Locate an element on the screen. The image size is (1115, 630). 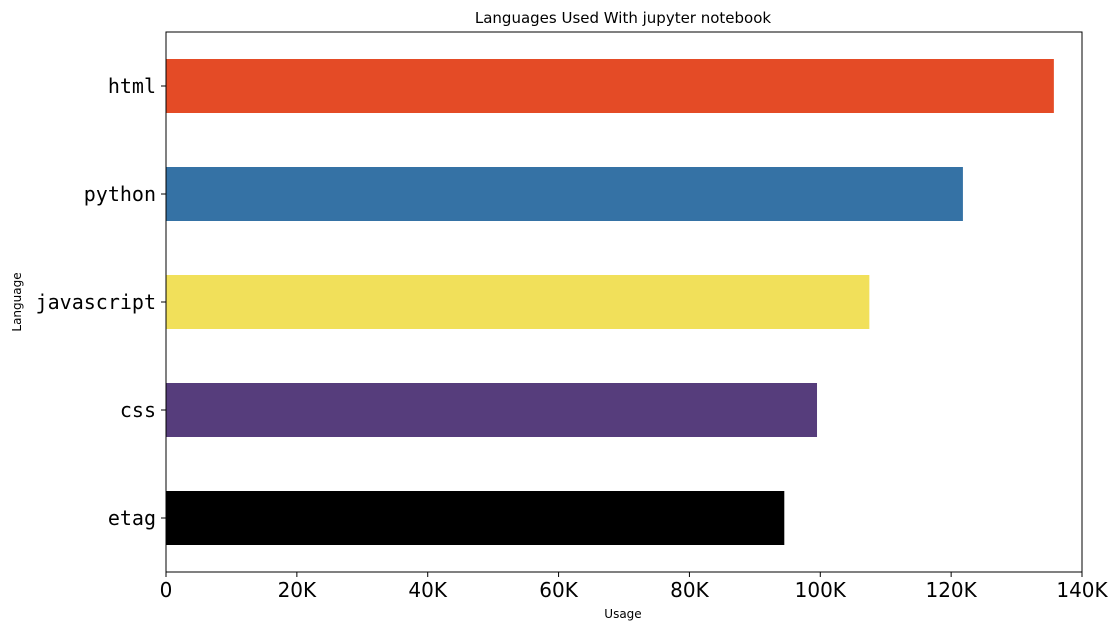
y-axis-ticks: html python javascript css etag is located at coordinates (101, 302).